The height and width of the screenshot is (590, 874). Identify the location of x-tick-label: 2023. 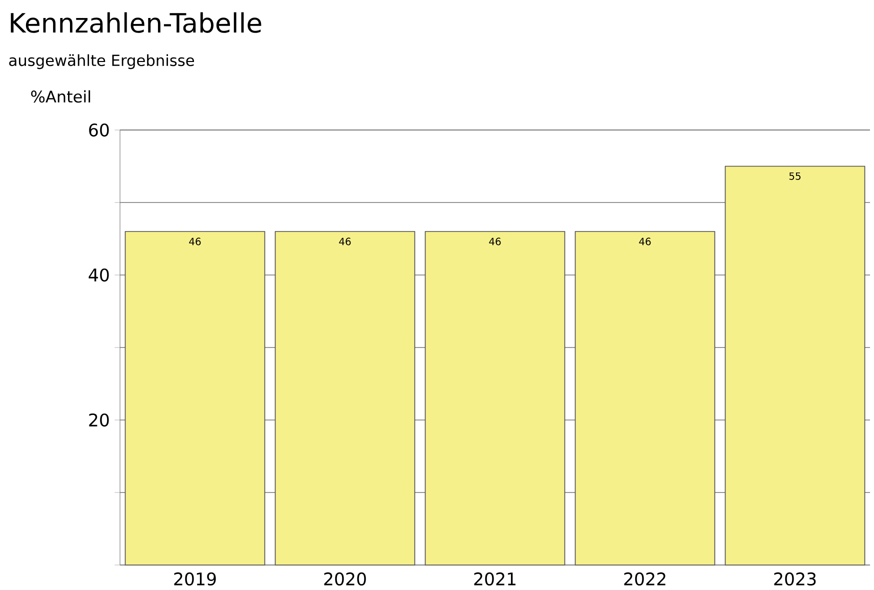
(795, 579).